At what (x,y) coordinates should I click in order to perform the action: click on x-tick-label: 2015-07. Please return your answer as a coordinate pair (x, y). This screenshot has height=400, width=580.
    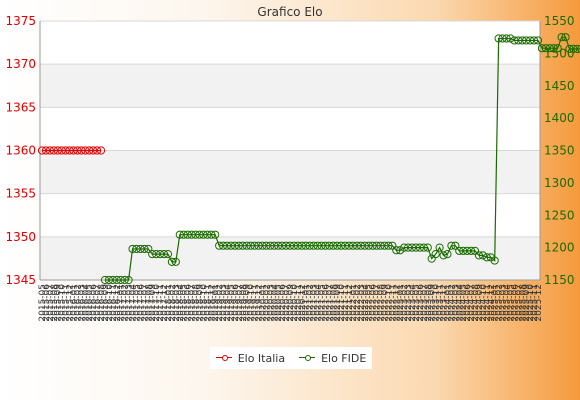
    Looking at the image, I should click on (51, 303).